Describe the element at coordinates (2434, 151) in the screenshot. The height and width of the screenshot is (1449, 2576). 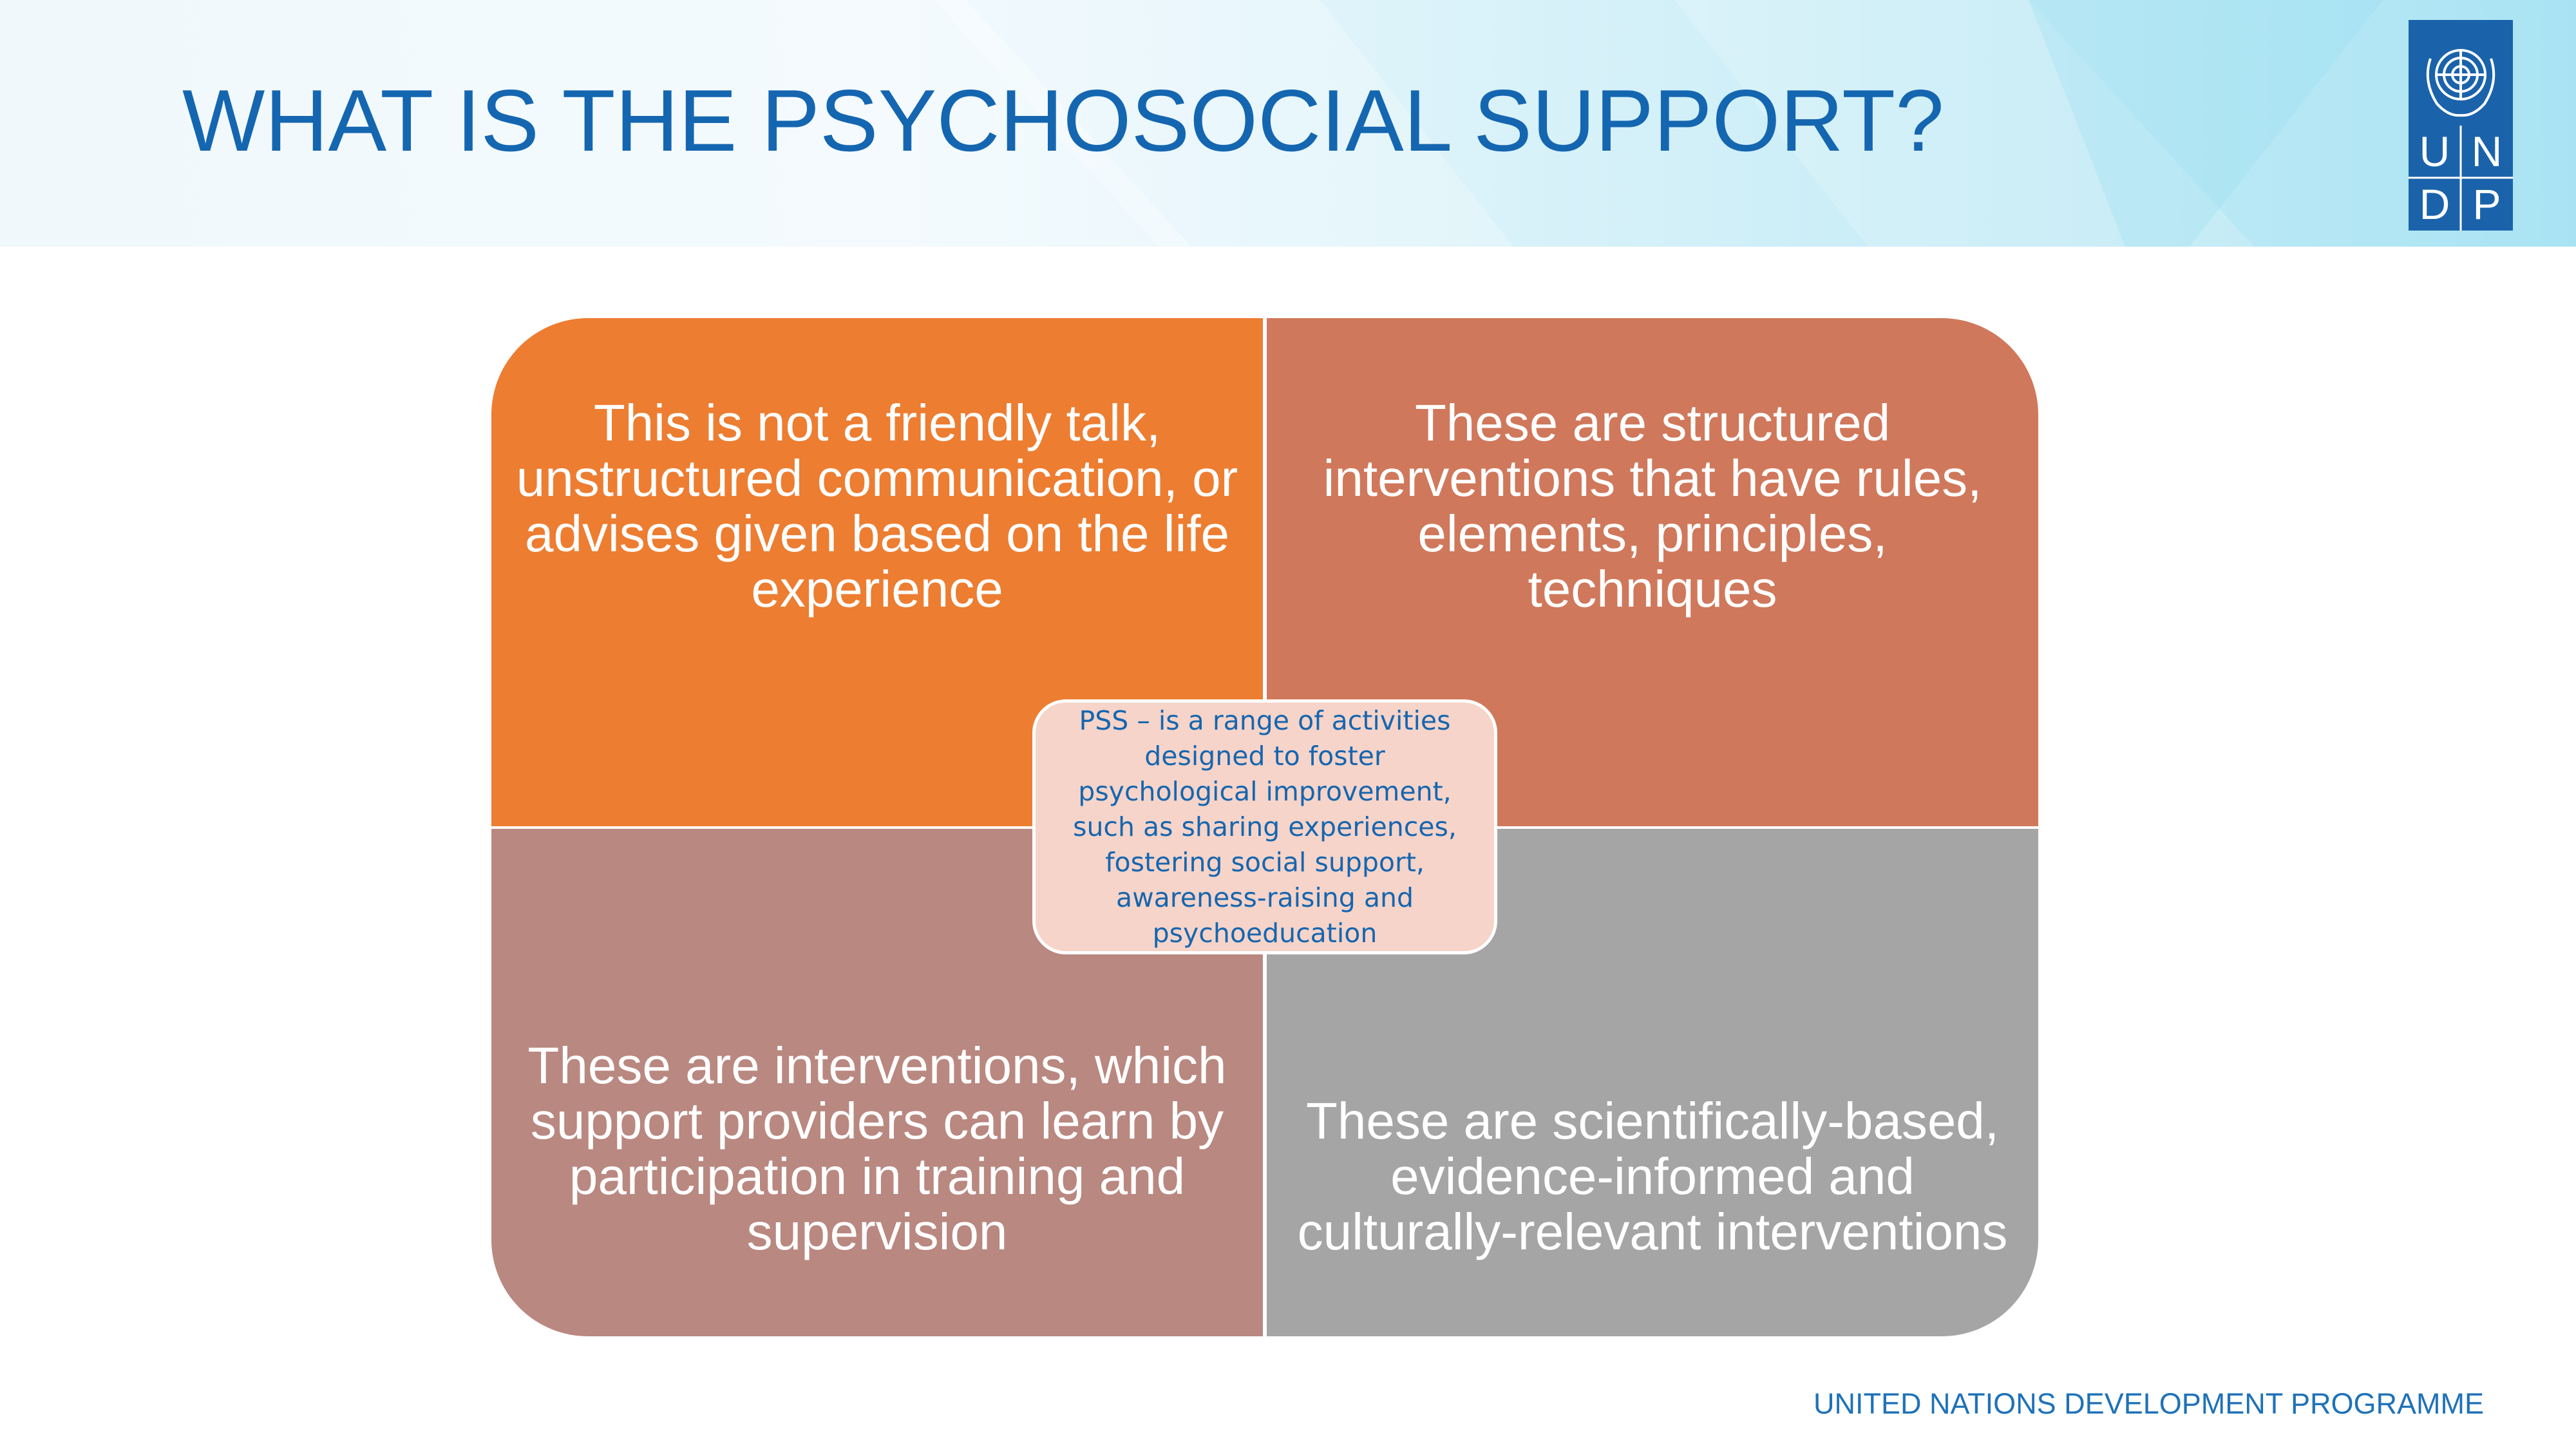
I see `logo-letter-u: U` at that location.